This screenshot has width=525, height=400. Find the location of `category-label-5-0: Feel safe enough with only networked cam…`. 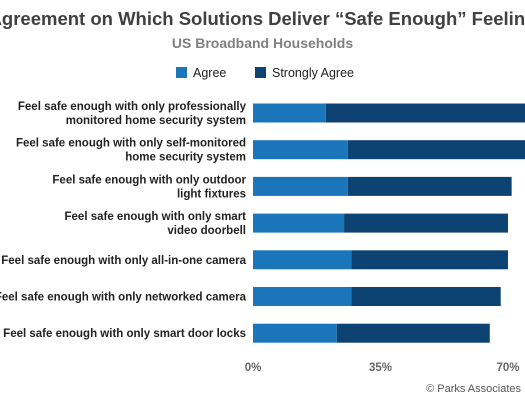

category-label-5-0: Feel safe enough with only networked cam… is located at coordinates (123, 298).